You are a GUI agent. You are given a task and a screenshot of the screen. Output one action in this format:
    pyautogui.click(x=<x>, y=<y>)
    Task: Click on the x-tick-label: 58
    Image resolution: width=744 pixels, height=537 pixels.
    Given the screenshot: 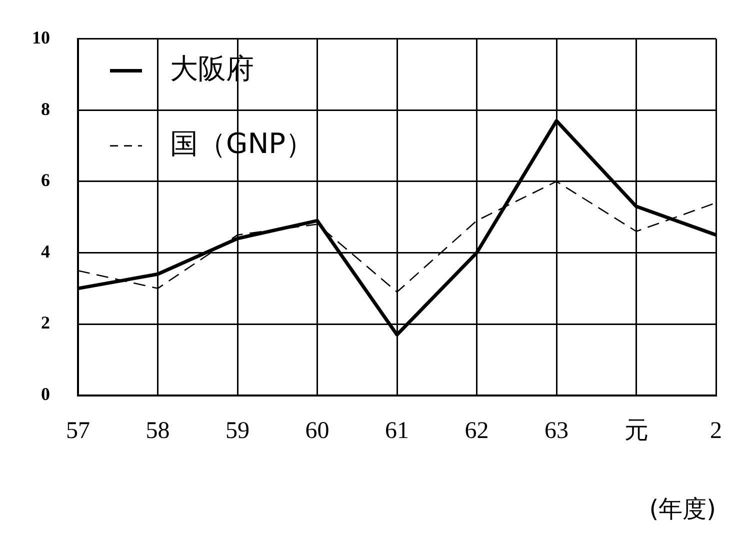 What is the action you would take?
    pyautogui.click(x=158, y=431)
    